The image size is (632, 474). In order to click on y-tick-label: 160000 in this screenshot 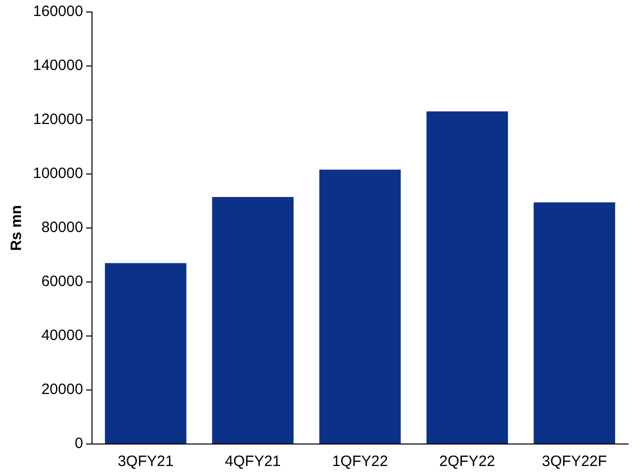, I will do `click(58, 11)`.